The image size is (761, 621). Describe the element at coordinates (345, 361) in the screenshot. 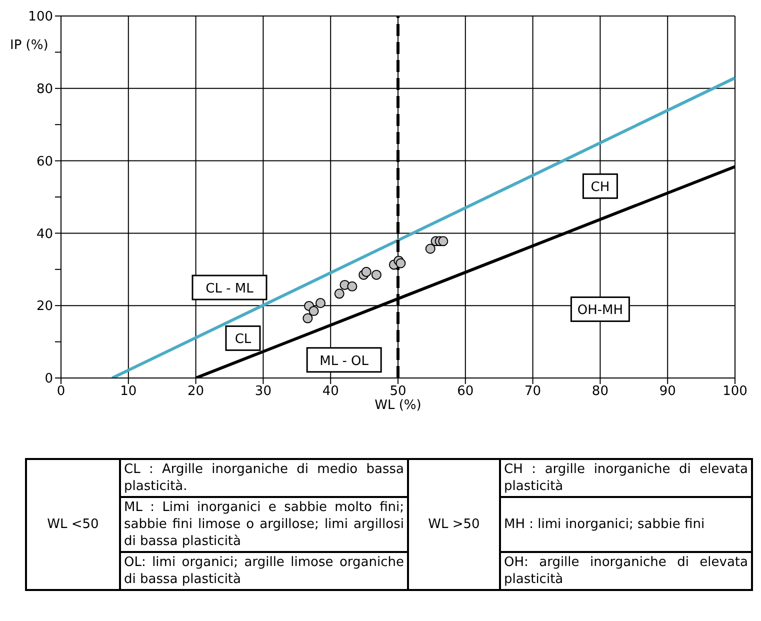

I see `annotation: ML - OL` at that location.